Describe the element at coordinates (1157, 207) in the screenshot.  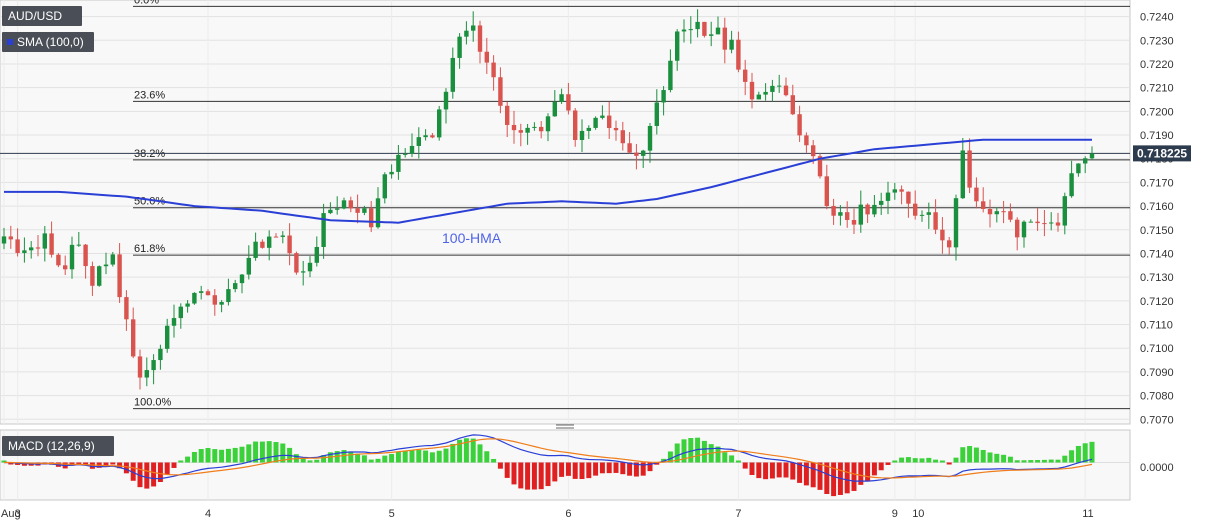
I see `price-tick-label: 0.7160` at that location.